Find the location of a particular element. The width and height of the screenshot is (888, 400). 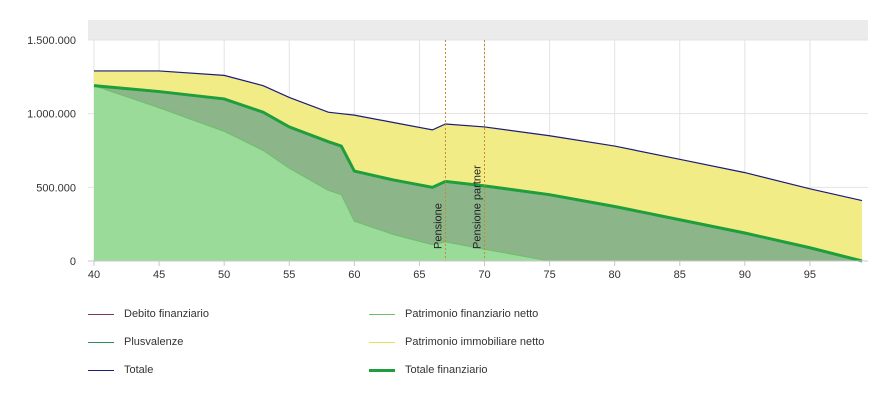

x-tick-label: 55 is located at coordinates (289, 275).